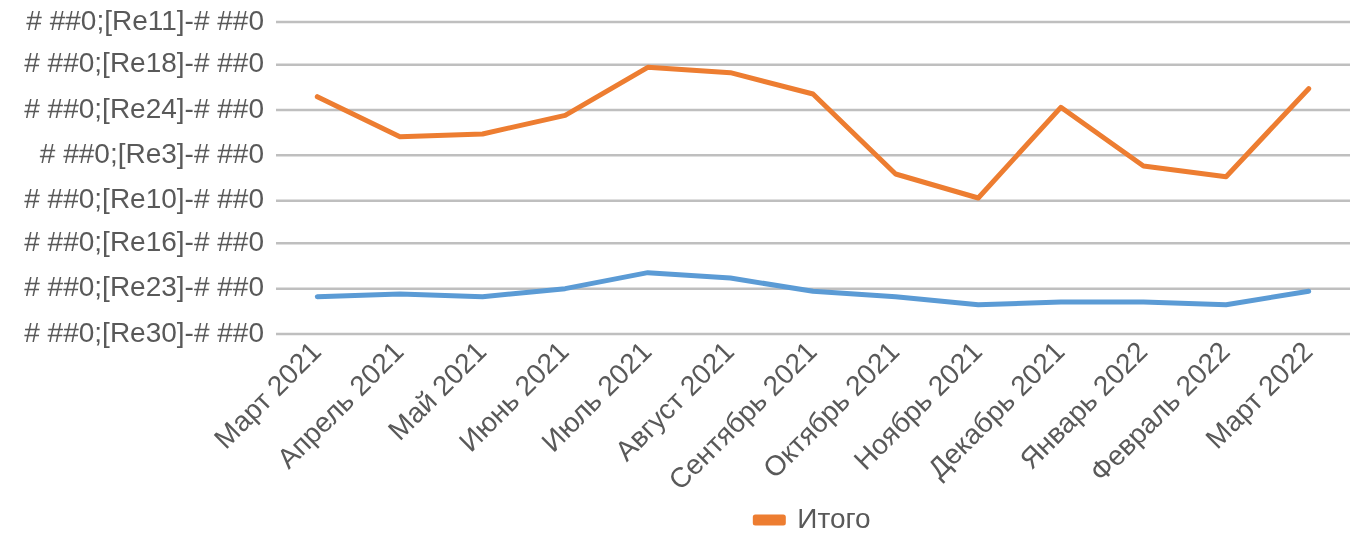  I want to click on ref-line-label: # ##0;[Re11]-# ##0, so click(145, 20).